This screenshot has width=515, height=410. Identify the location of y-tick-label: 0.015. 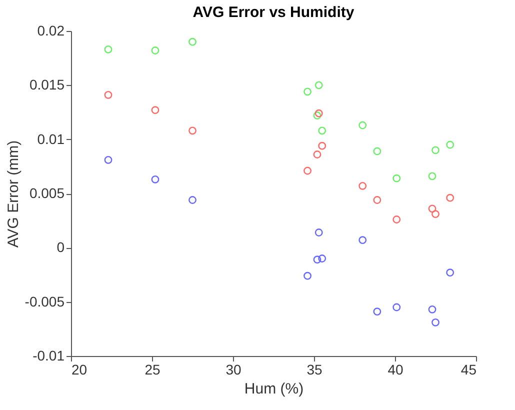
(47, 84).